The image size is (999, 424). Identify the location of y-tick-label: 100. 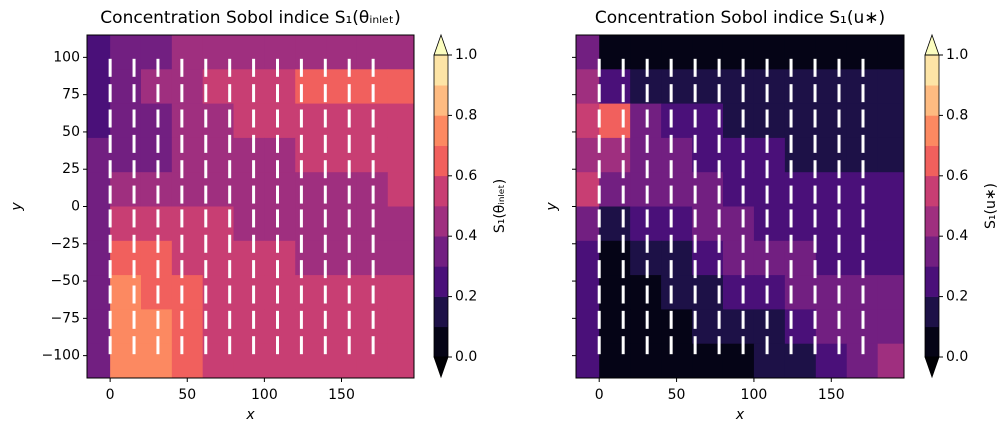
(66, 57).